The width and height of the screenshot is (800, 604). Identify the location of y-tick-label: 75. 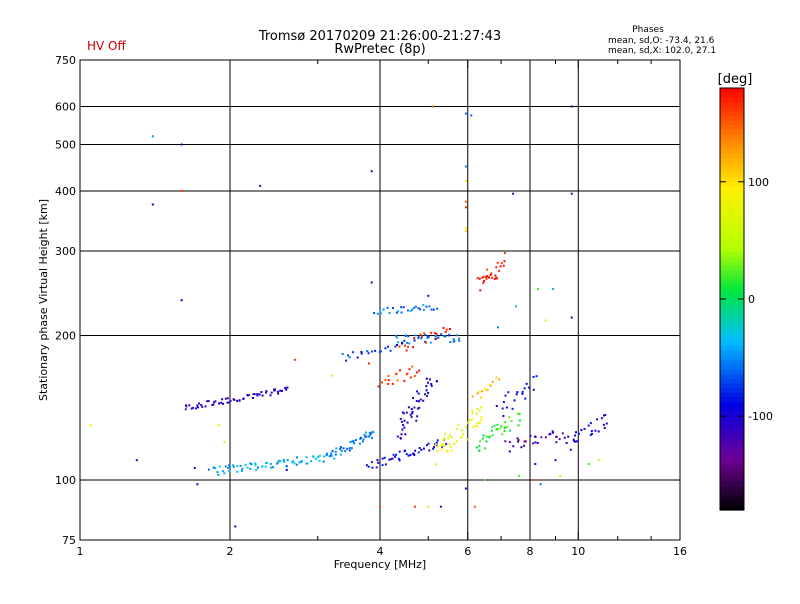
(69, 540).